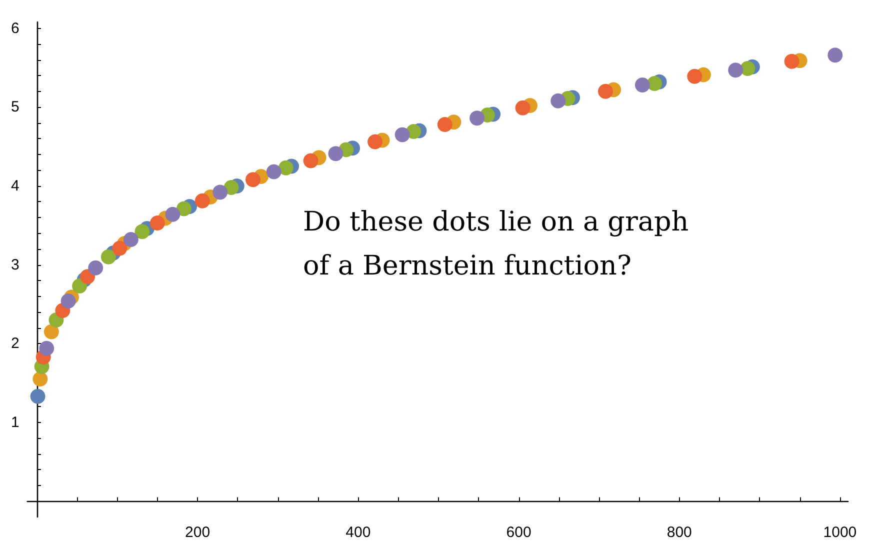 Image resolution: width=878 pixels, height=548 pixels. What do you see at coordinates (15, 343) in the screenshot?
I see `y-tick-label: 2` at bounding box center [15, 343].